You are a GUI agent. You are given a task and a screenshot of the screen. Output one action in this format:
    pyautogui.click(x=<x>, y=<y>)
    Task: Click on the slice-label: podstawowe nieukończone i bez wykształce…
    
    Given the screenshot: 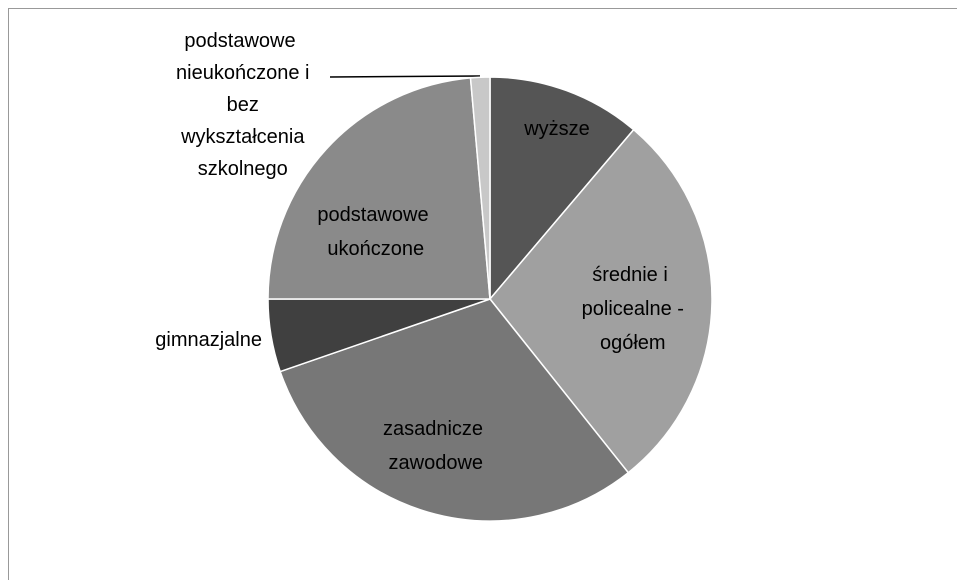 What is the action you would take?
    pyautogui.click(x=240, y=105)
    